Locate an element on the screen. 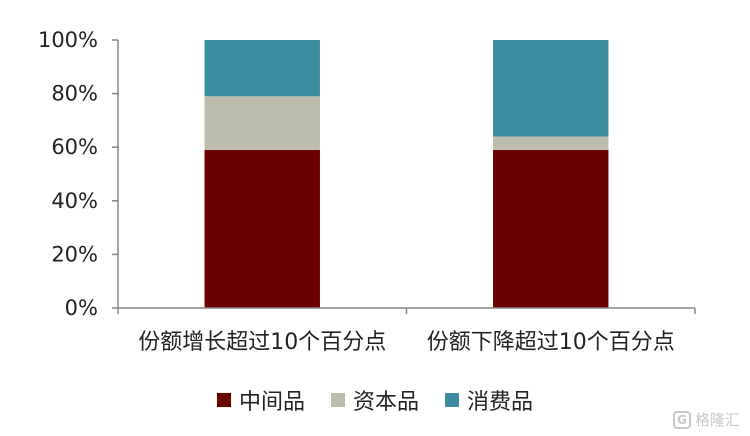 This screenshot has height=436, width=750. legend: 中间品 资本品 消费品 is located at coordinates (375, 400).